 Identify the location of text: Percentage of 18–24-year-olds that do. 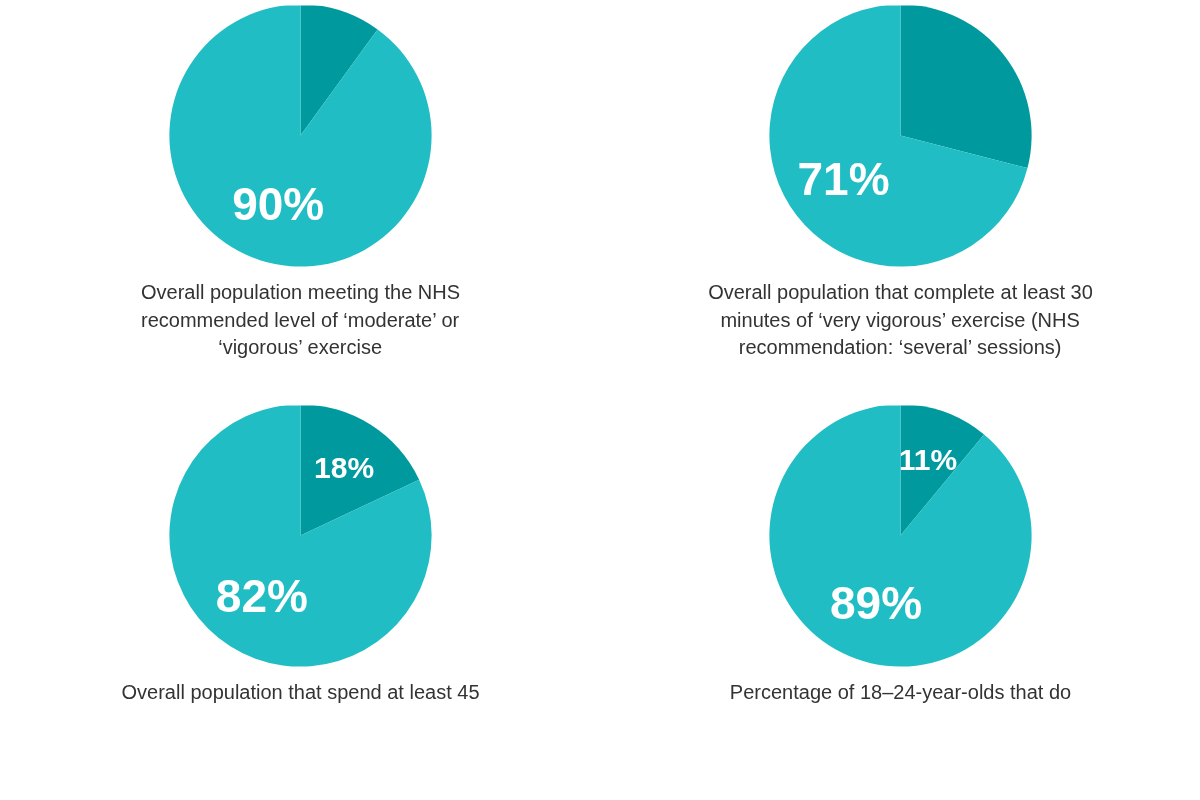
(900, 692).